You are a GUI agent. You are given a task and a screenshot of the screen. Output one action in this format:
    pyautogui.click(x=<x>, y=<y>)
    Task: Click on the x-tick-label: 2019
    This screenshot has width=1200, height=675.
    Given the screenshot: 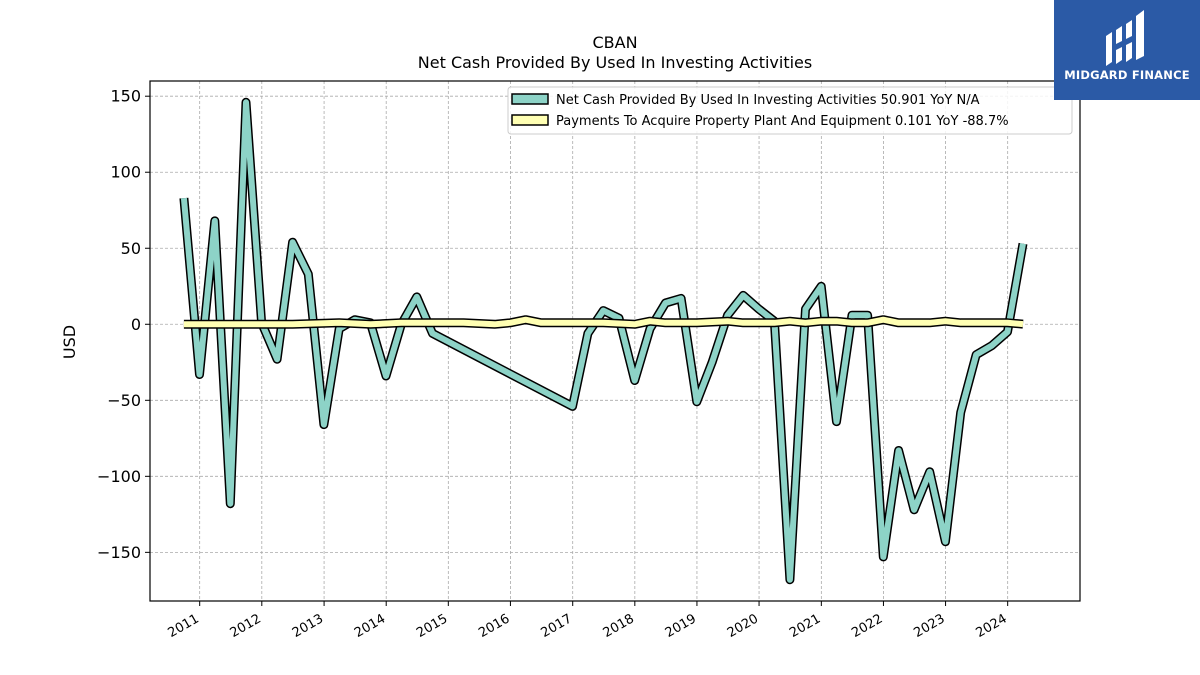 What is the action you would take?
    pyautogui.click(x=681, y=626)
    